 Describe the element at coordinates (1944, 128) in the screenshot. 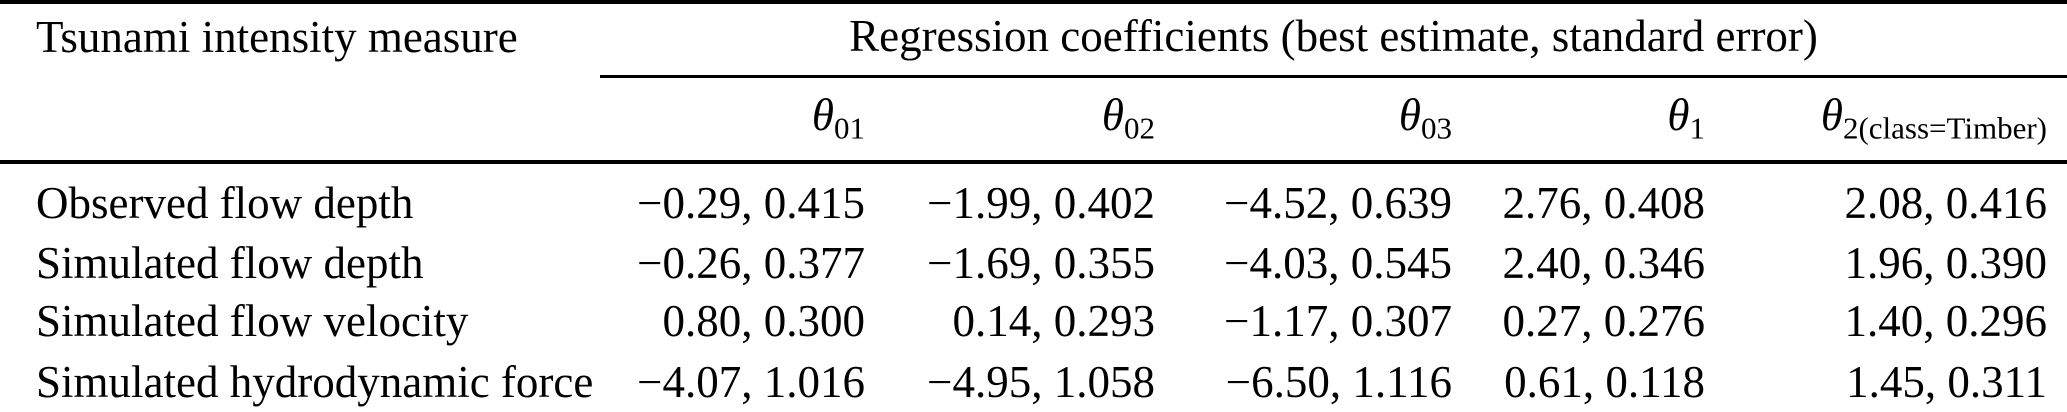

I see `theta-subscript: 2(class=Timber)` at that location.